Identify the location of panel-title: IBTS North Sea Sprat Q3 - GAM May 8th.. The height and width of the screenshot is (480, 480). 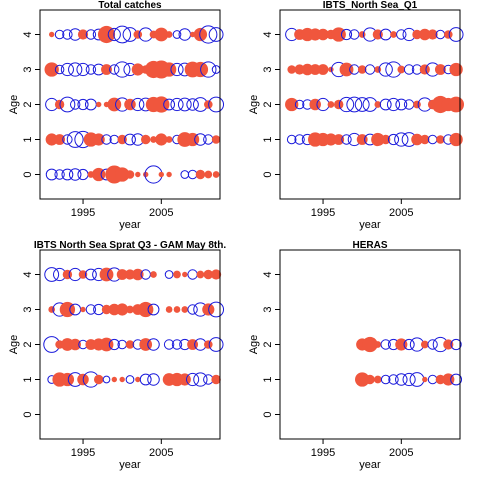
(130, 245).